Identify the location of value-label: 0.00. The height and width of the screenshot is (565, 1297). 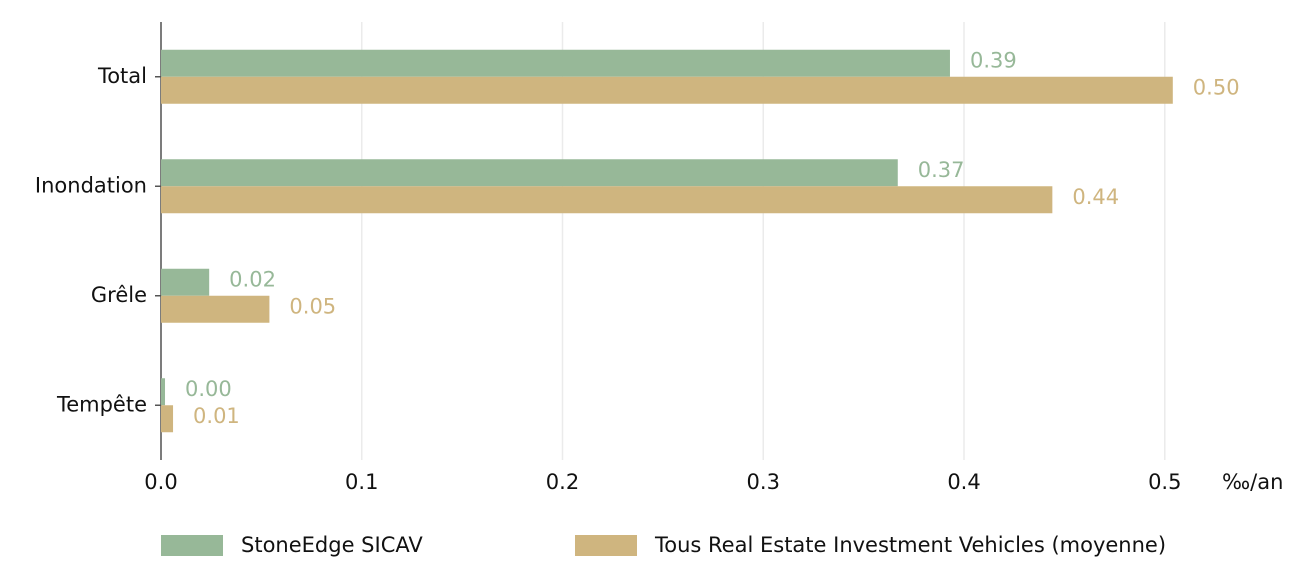
(208, 389).